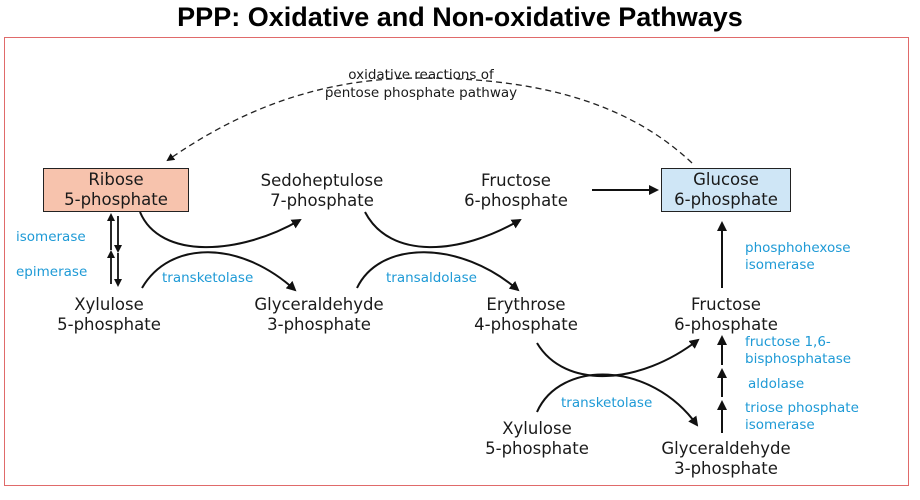 The width and height of the screenshot is (920, 500). Describe the element at coordinates (109, 314) in the screenshot. I see `node-xylulose-5-phosphate-left: Xylulose 5-phosphate` at that location.